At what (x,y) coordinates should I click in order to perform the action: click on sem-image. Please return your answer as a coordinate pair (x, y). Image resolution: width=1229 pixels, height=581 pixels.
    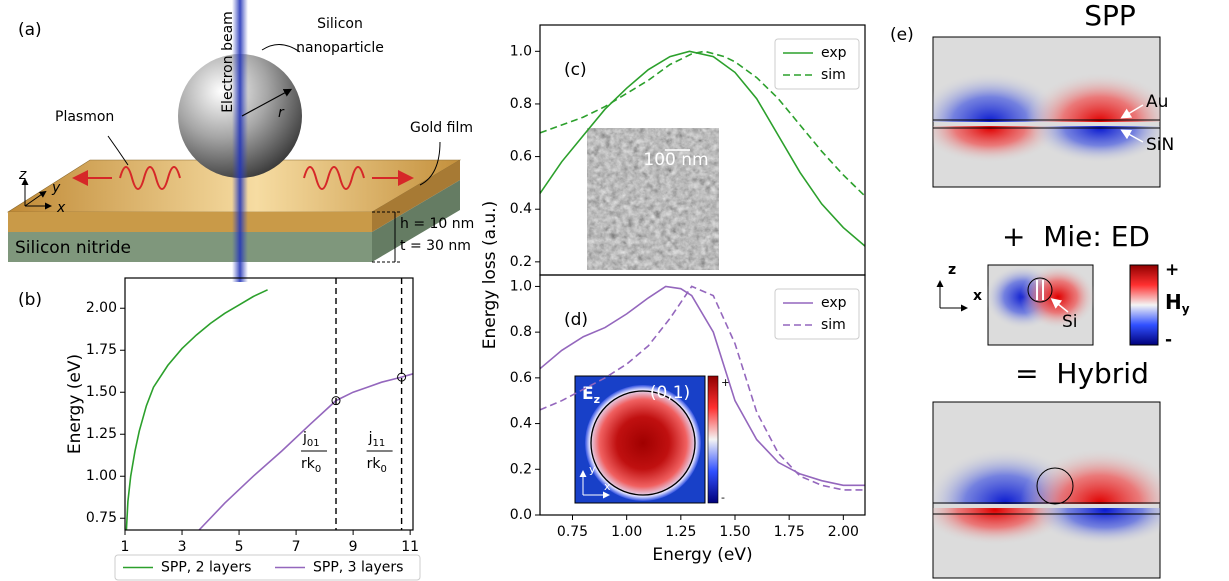
    Looking at the image, I should click on (653, 199).